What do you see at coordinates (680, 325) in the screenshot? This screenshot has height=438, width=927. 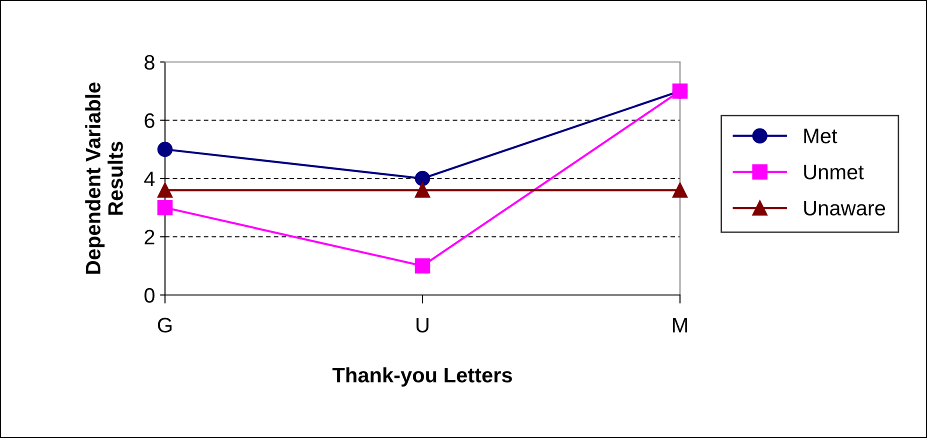 I see `x-tick-label: M` at bounding box center [680, 325].